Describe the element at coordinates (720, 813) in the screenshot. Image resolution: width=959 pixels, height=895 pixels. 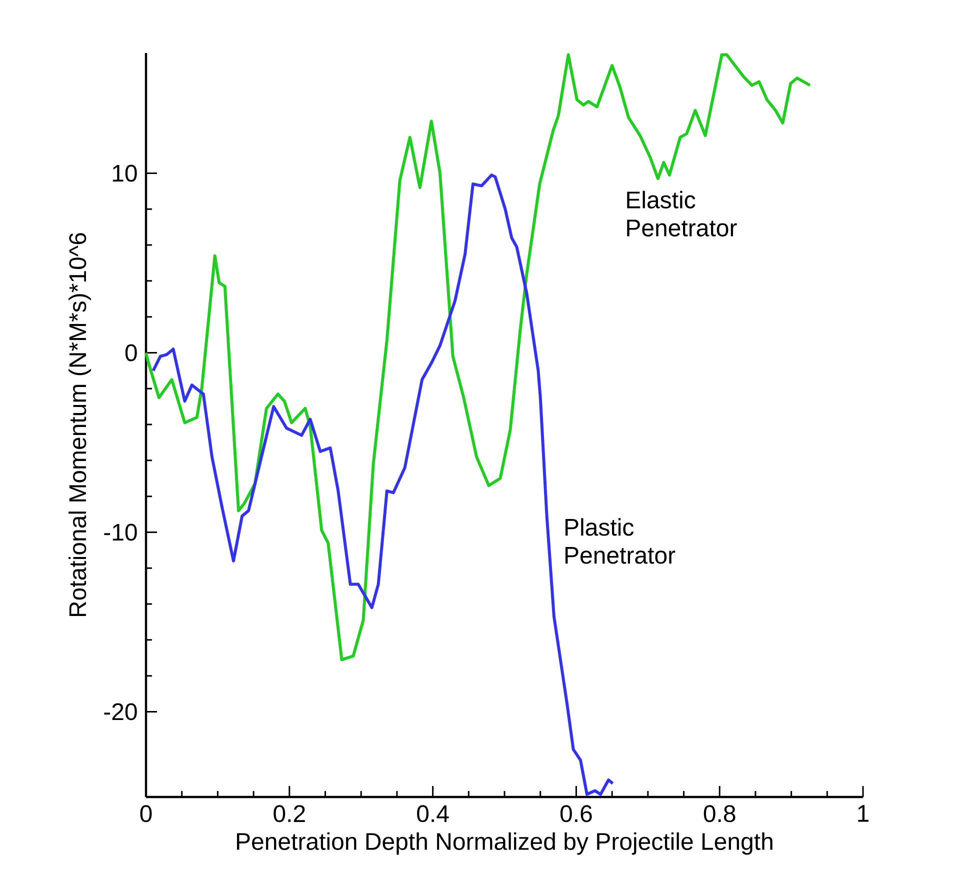
I see `x-tick-label: 0.8` at that location.